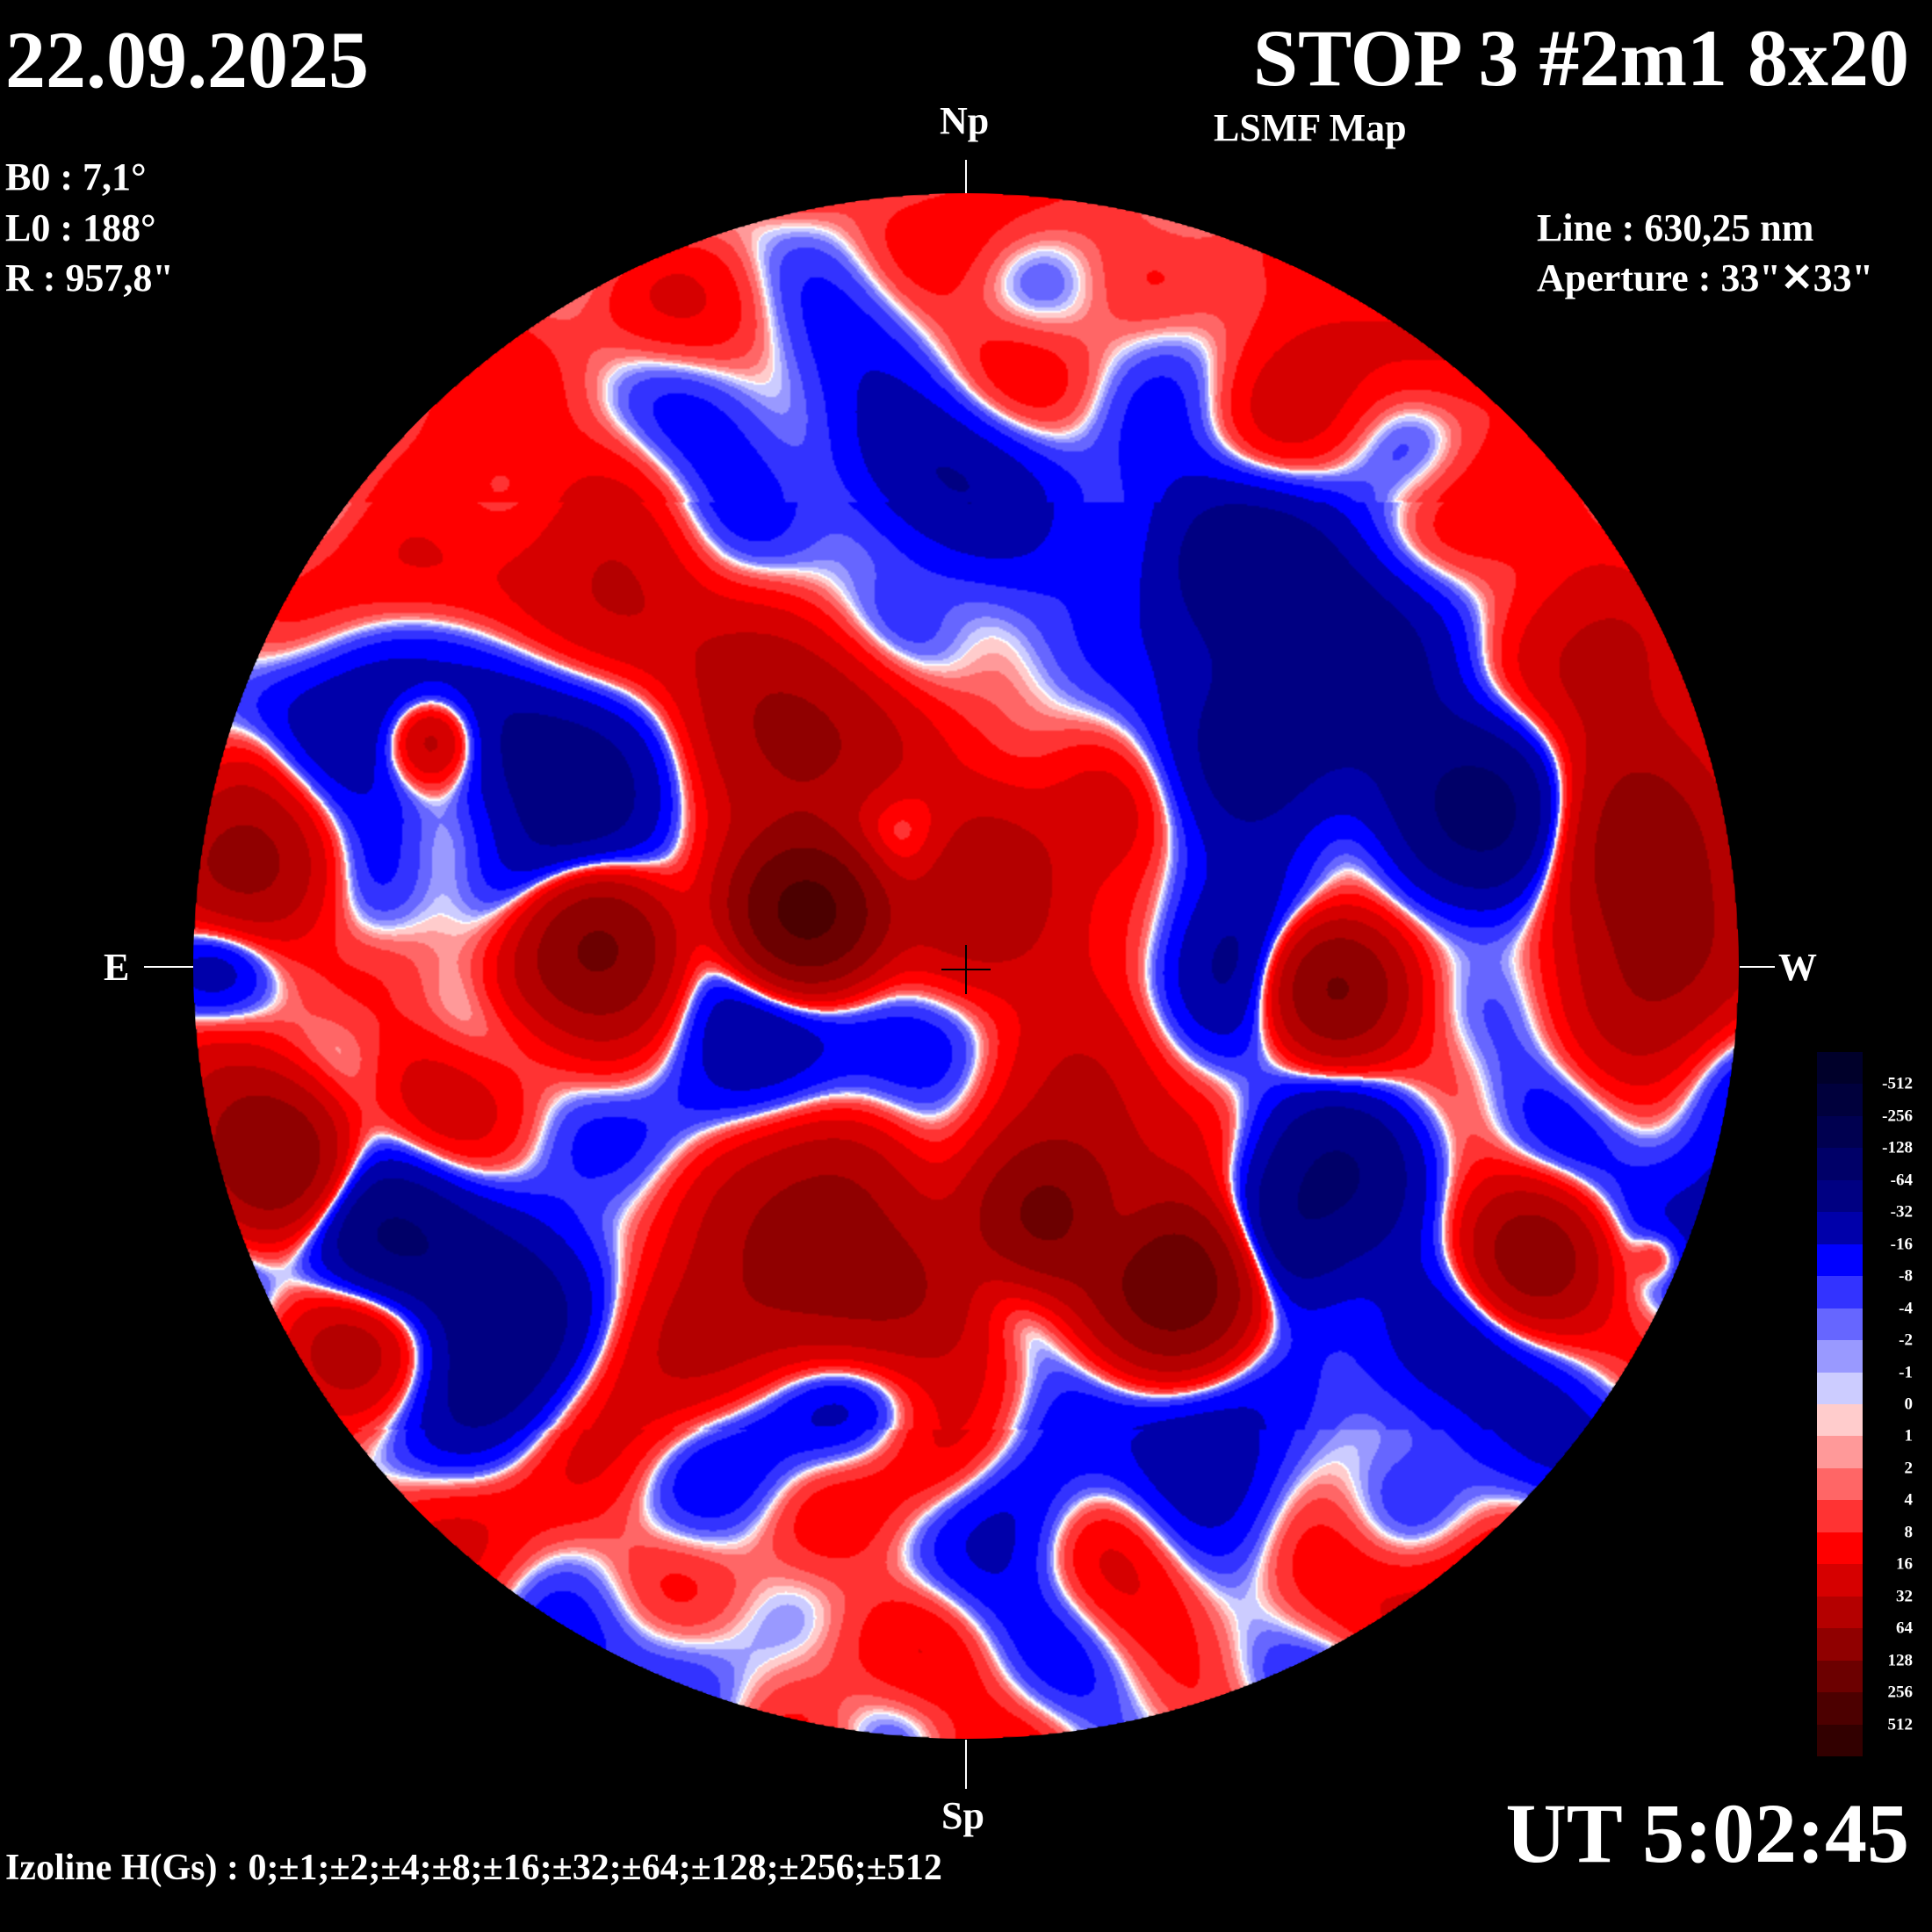  What do you see at coordinates (1909, 1405) in the screenshot?
I see `colorbar-label: 0` at bounding box center [1909, 1405].